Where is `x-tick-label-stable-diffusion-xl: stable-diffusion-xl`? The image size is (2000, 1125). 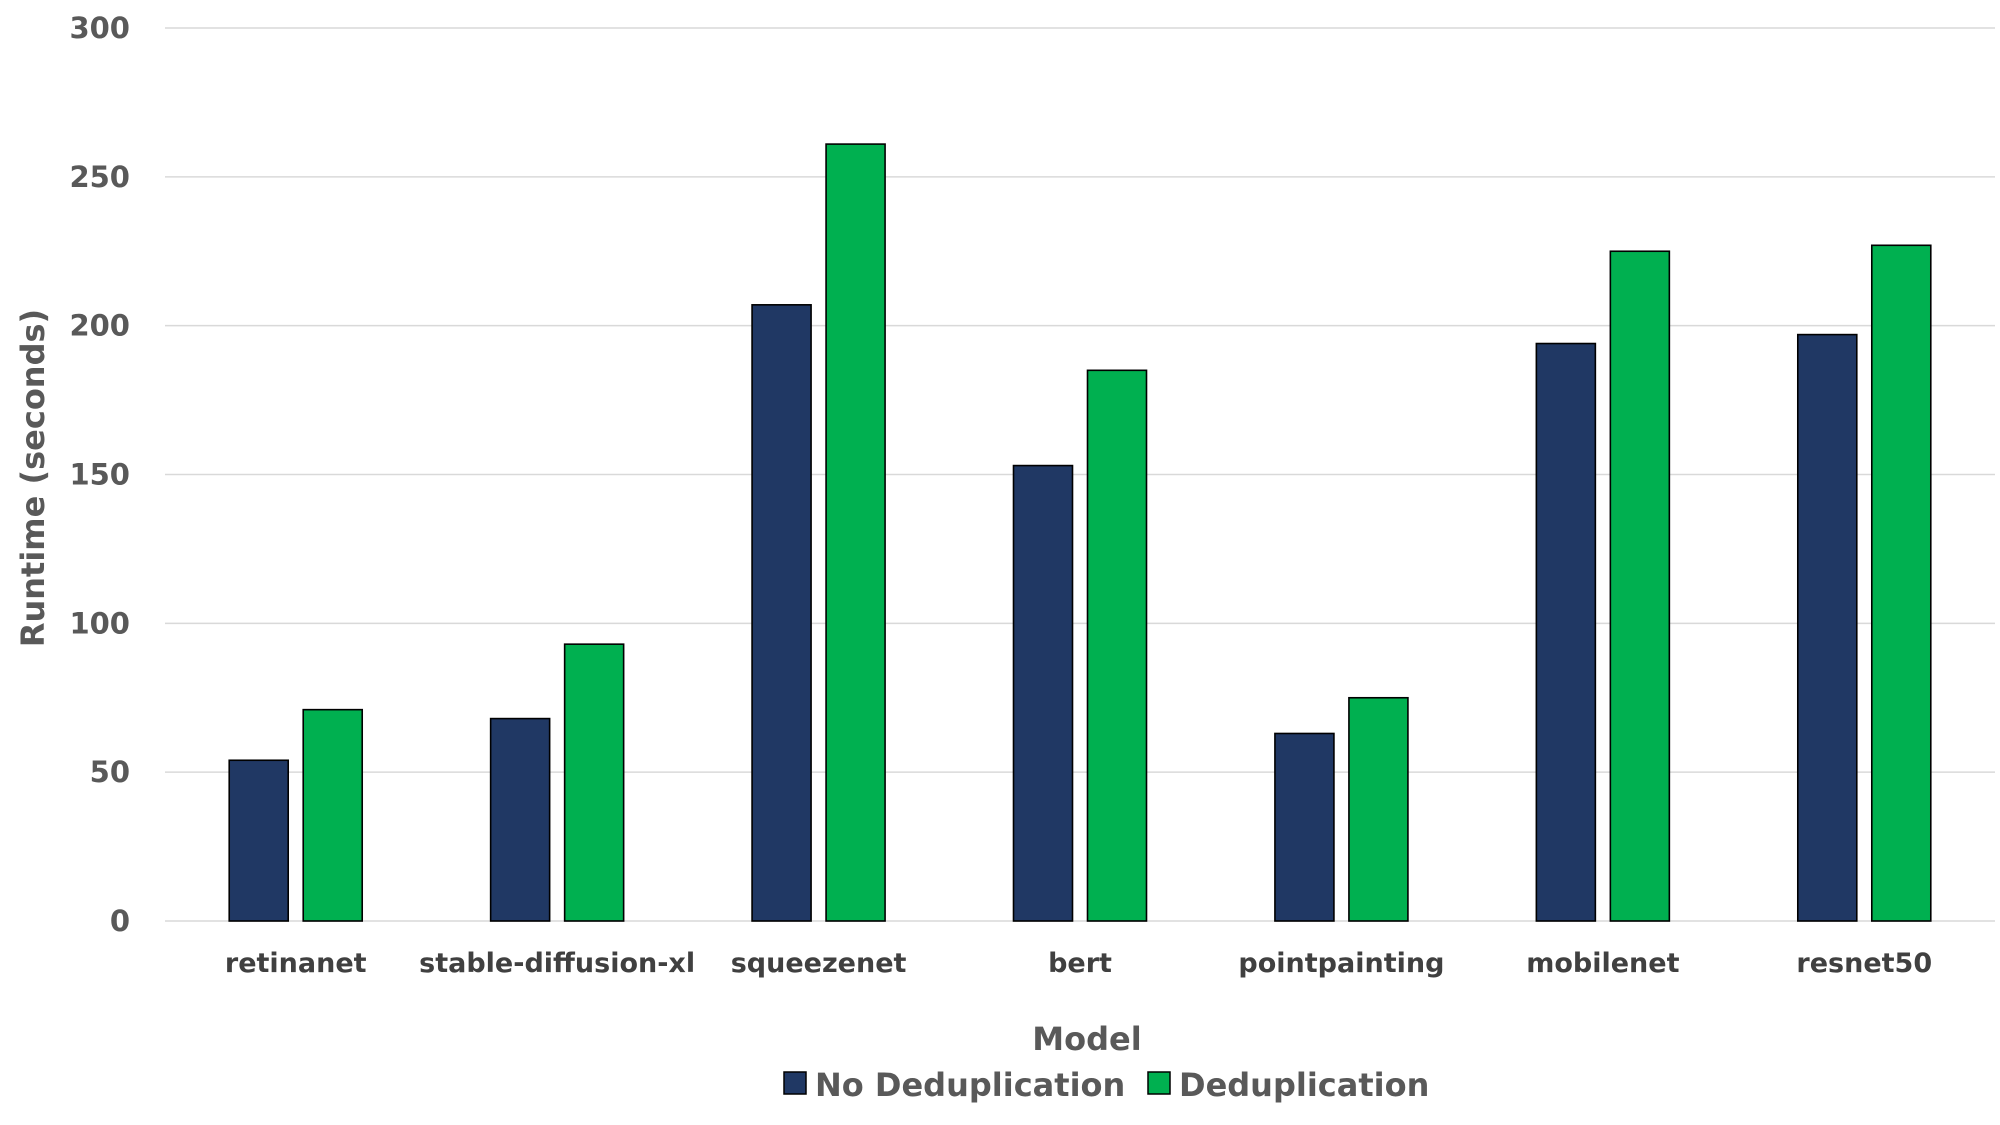 x-tick-label-stable-diffusion-xl: stable-diffusion-xl is located at coordinates (557, 963).